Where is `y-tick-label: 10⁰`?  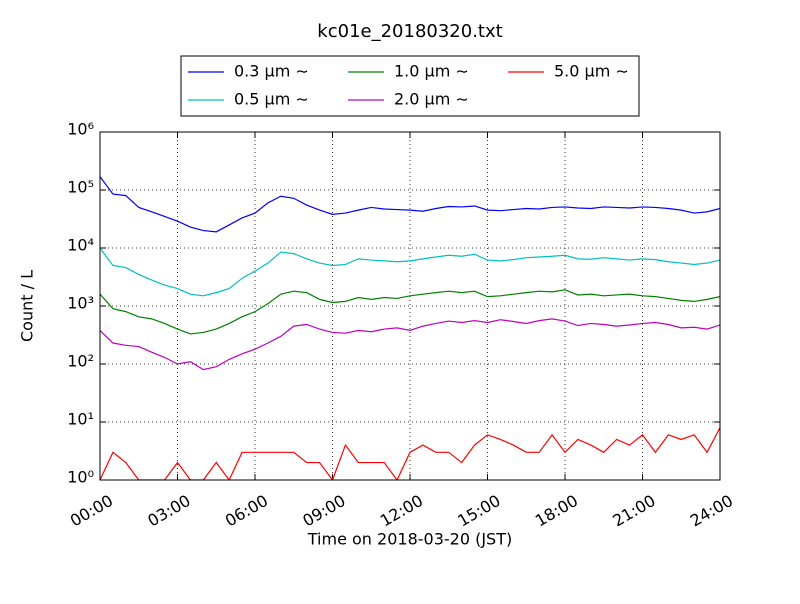
y-tick-label: 10⁰ is located at coordinates (80, 477).